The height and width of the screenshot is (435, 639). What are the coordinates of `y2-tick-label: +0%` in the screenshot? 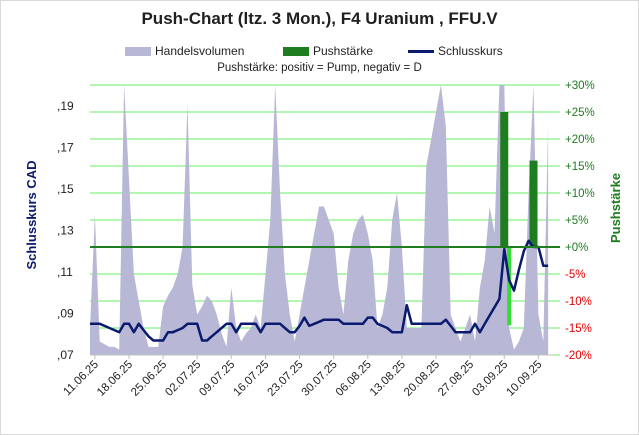 It's located at (576, 248).